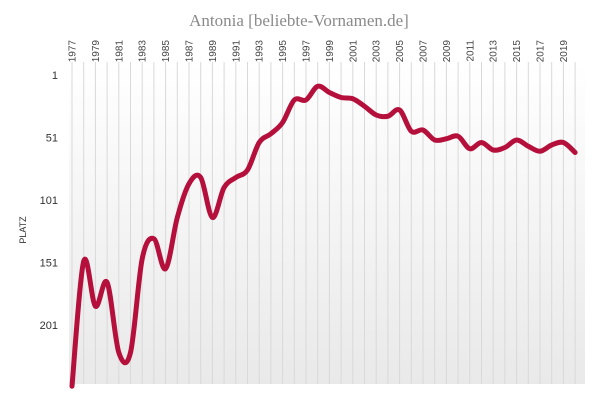 The image size is (598, 400). What do you see at coordinates (541, 51) in the screenshot?
I see `x-tick-label: 2017` at bounding box center [541, 51].